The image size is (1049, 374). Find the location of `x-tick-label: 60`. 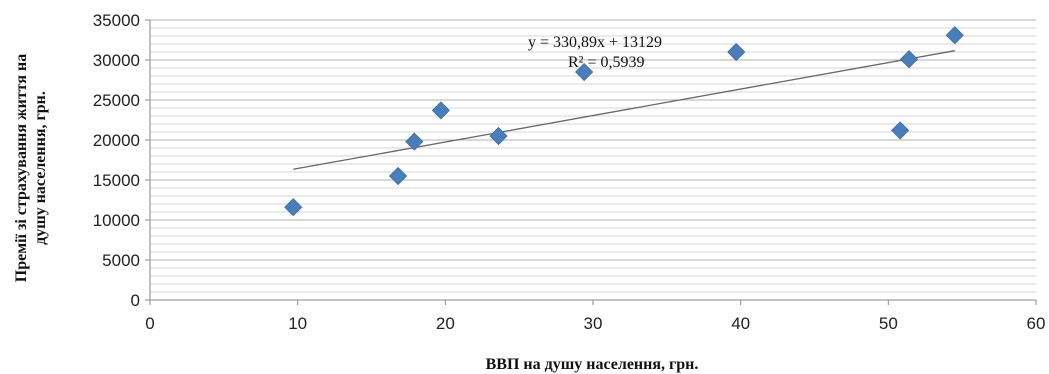

x-tick-label: 60 is located at coordinates (1036, 323).